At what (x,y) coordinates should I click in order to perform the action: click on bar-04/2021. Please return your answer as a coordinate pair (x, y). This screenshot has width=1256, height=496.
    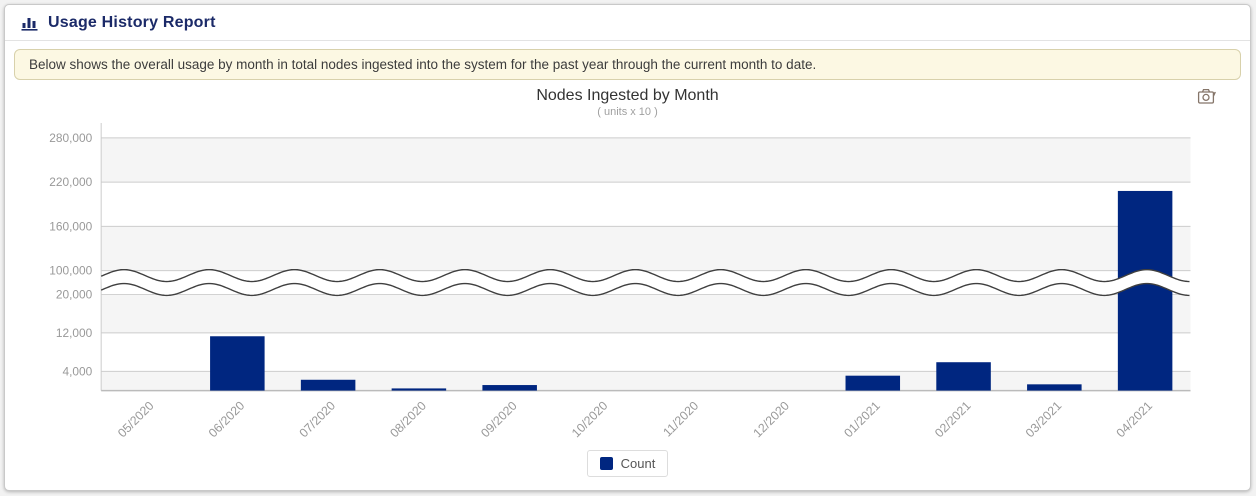
    Looking at the image, I should click on (1145, 290).